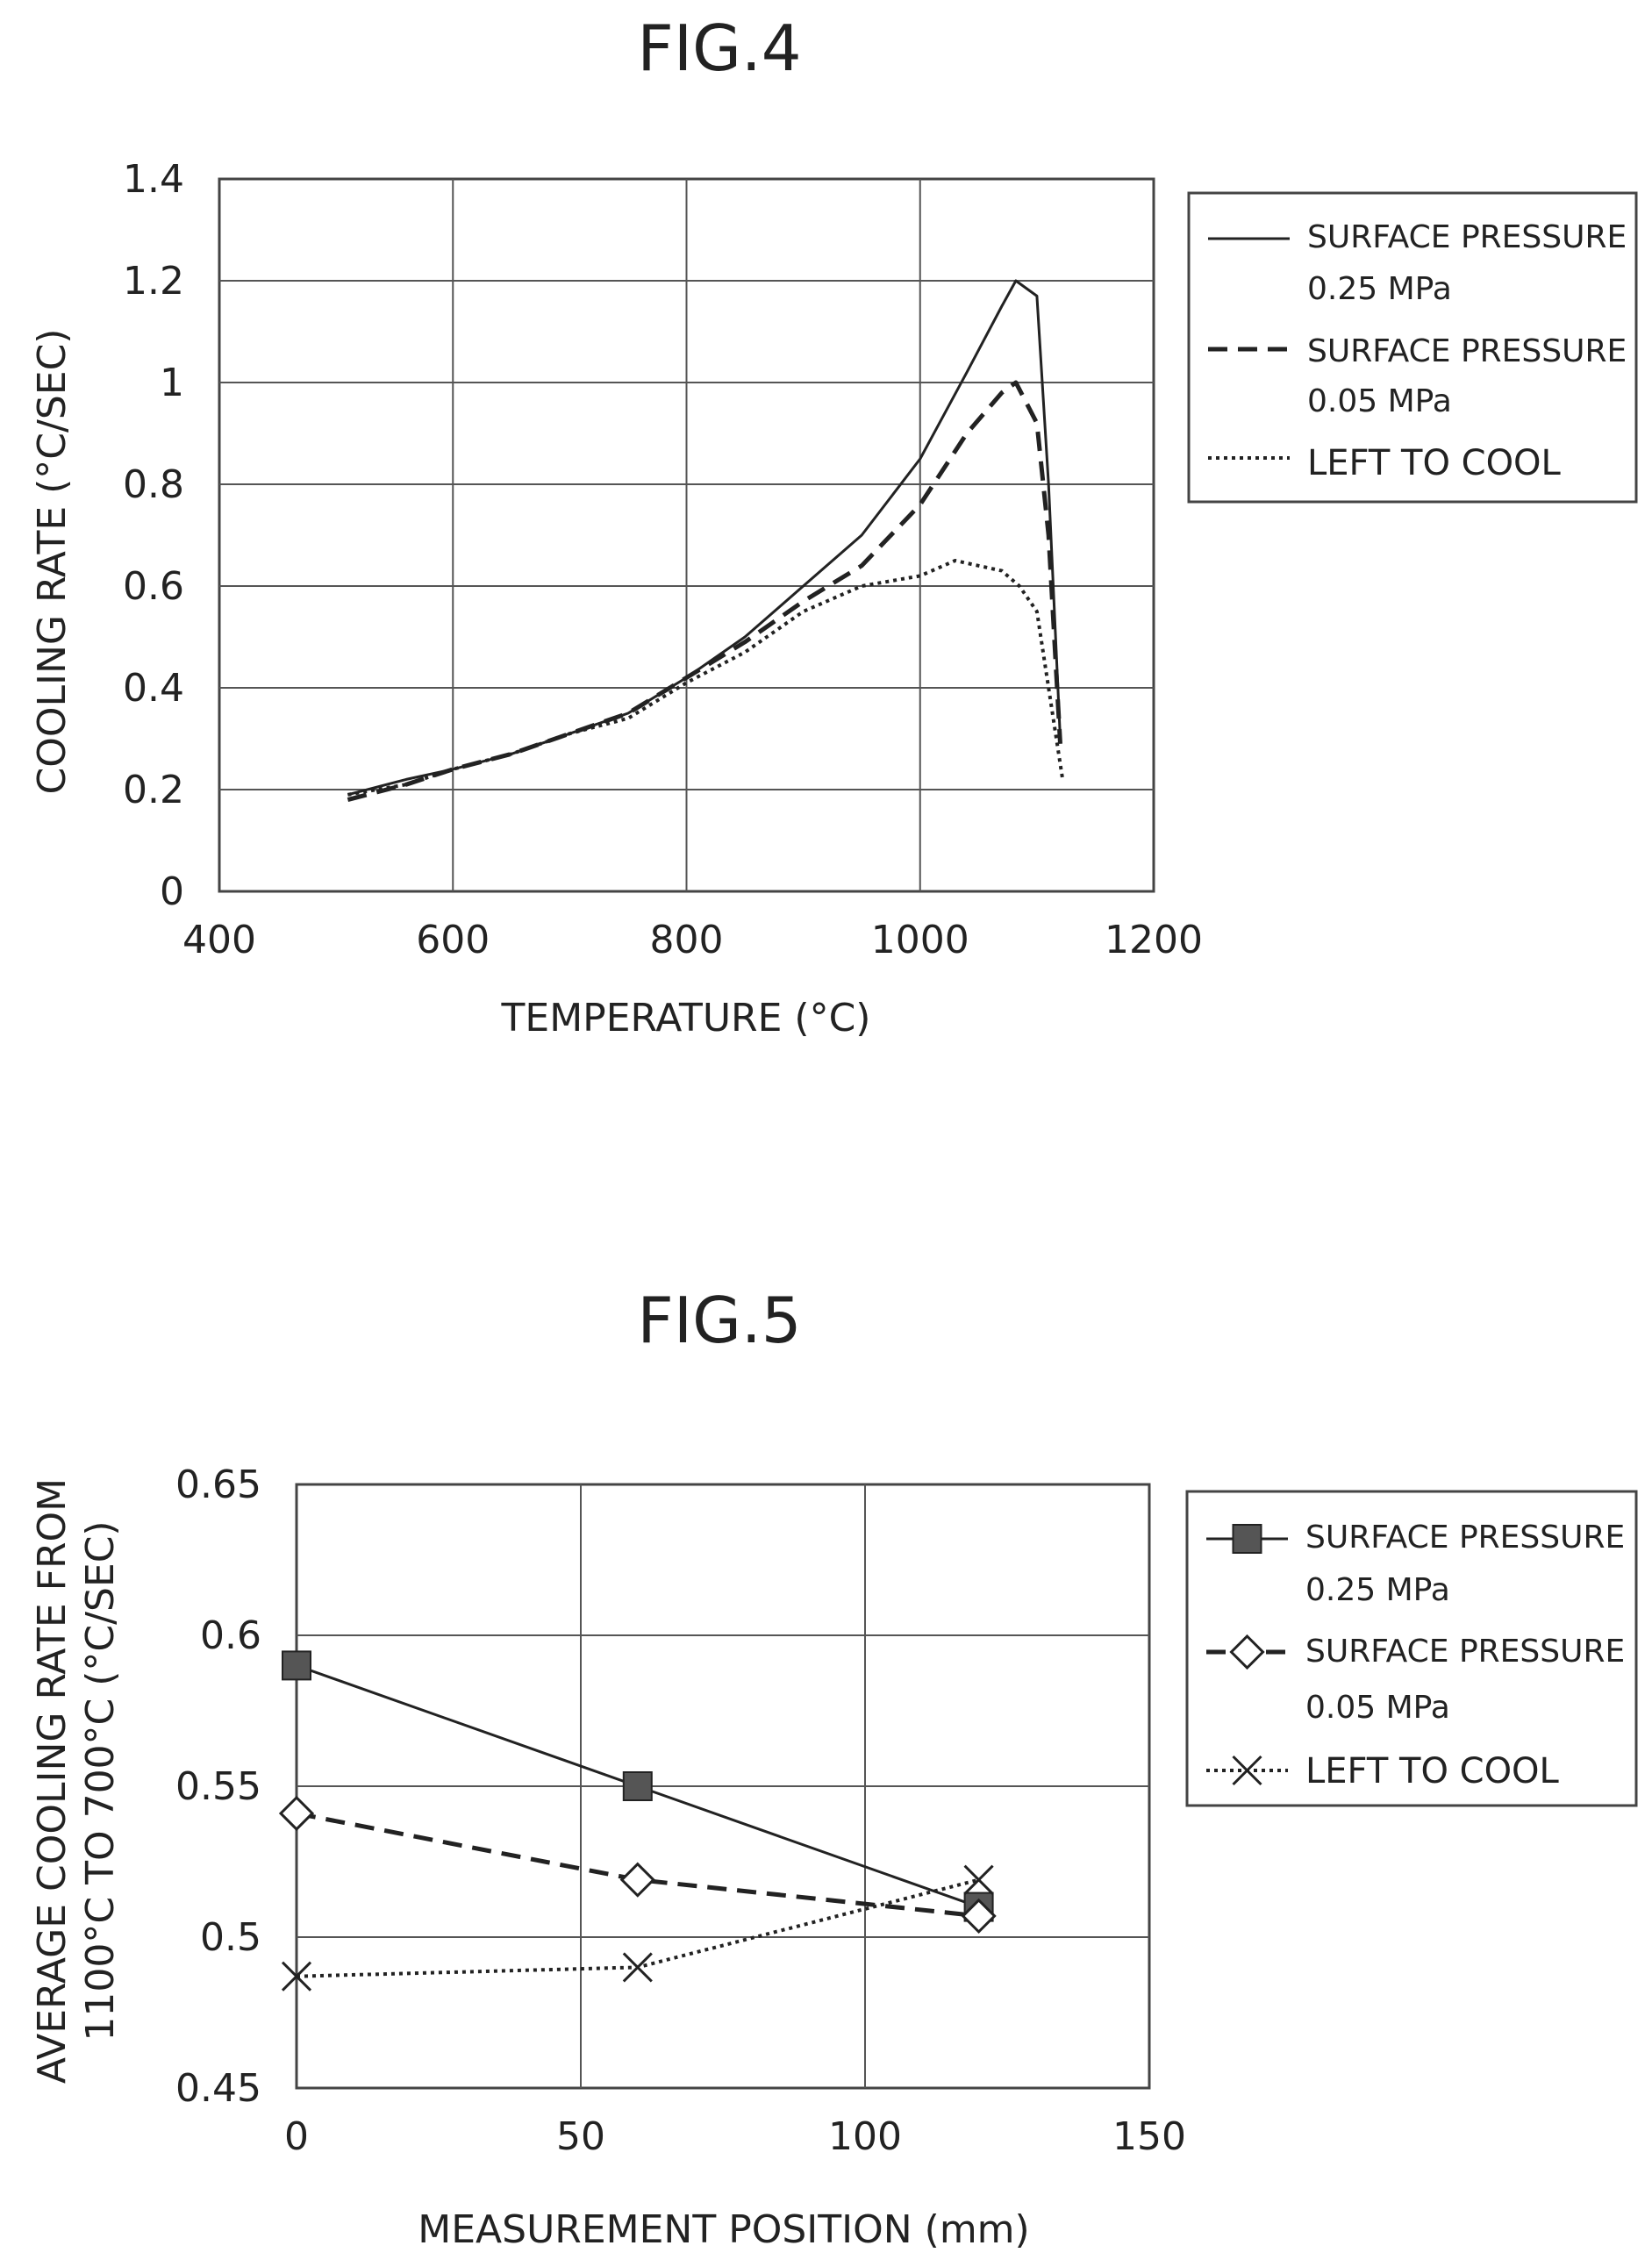 This screenshot has width=1652, height=2267. What do you see at coordinates (172, 383) in the screenshot?
I see `y-tick-label: 1` at bounding box center [172, 383].